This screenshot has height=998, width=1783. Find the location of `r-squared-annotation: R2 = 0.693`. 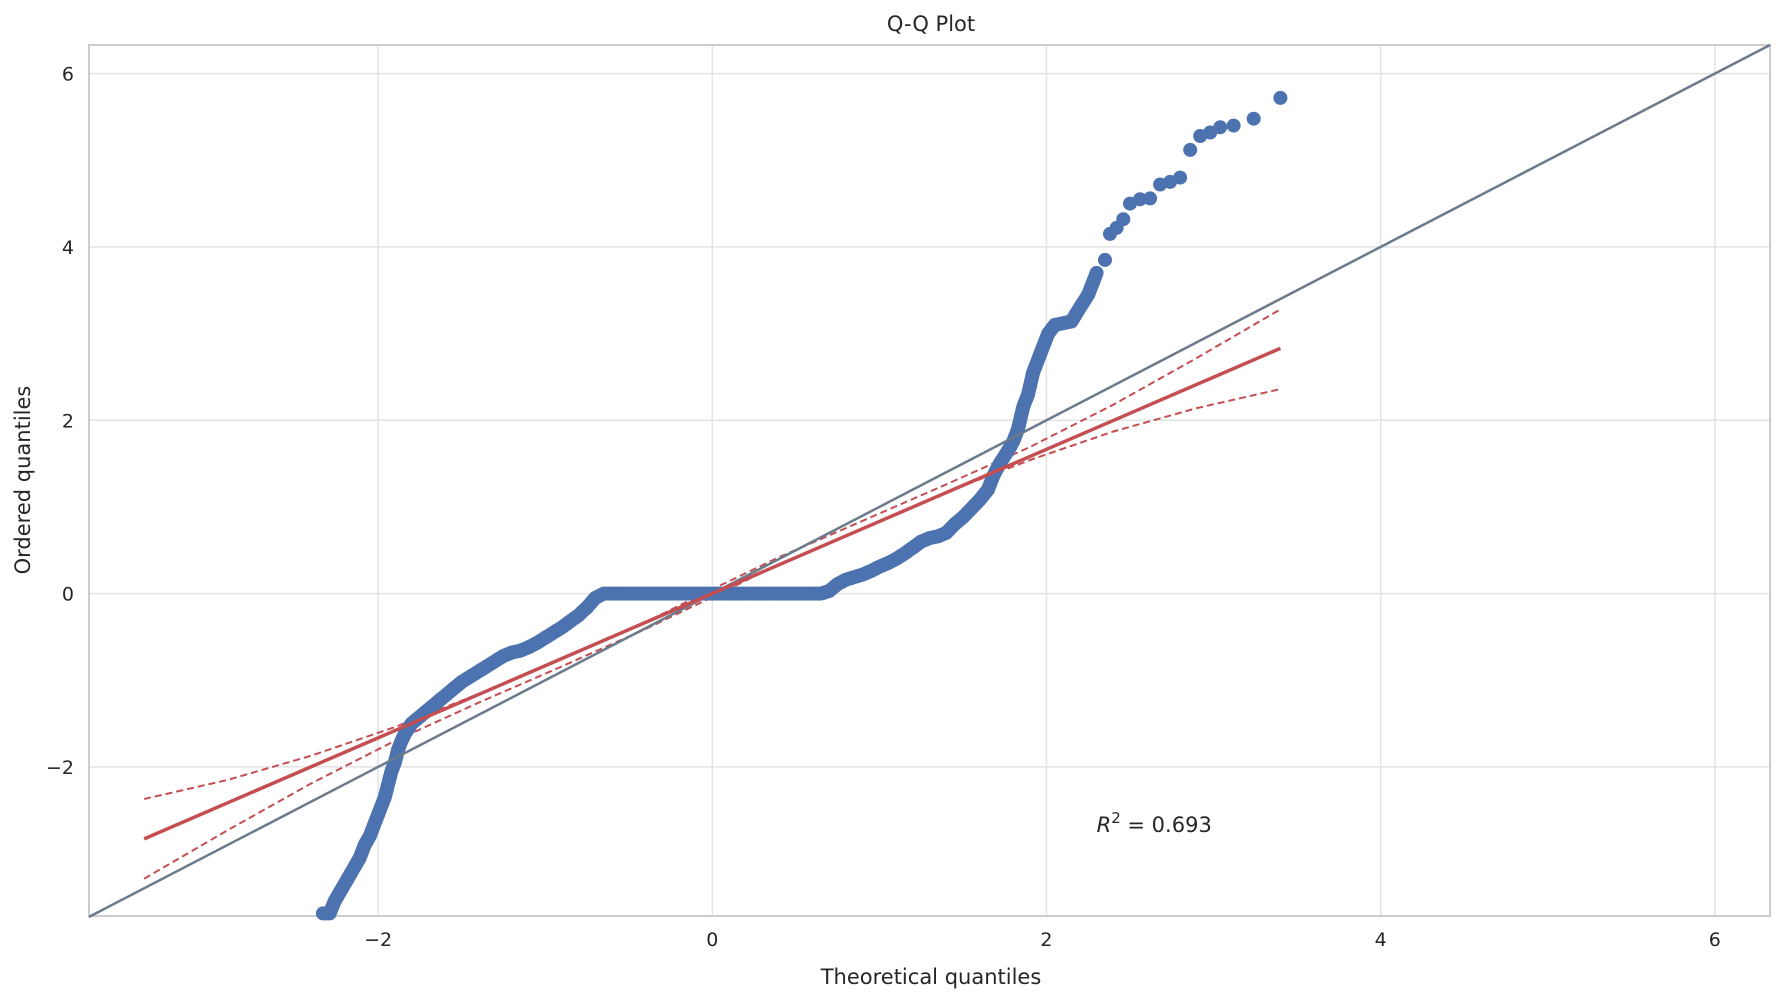

r-squared-annotation: R2 = 0.693 is located at coordinates (1154, 823).